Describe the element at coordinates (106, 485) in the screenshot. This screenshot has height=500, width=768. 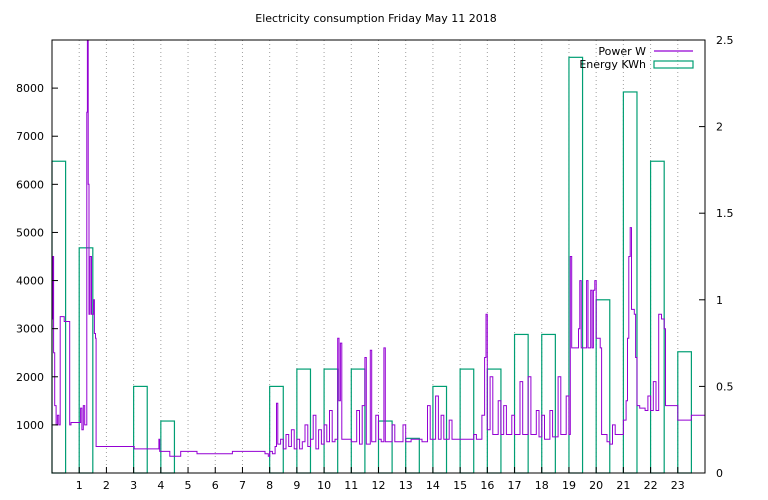
I see `x-tick-label: 2` at that location.